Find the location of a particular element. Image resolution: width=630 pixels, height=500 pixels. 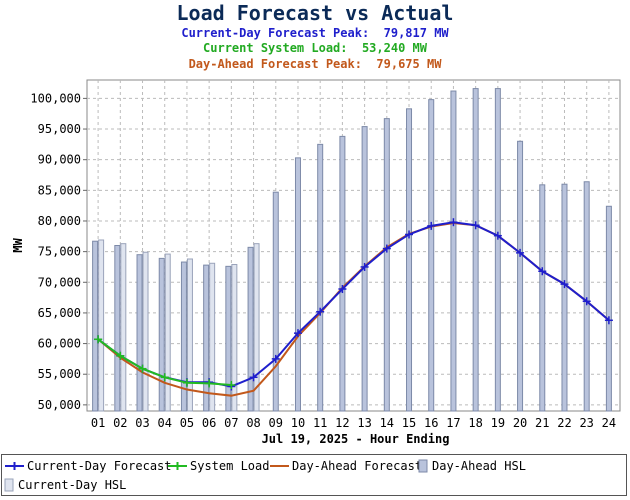

legend-item-system-load: System Load is located at coordinates (218, 466).